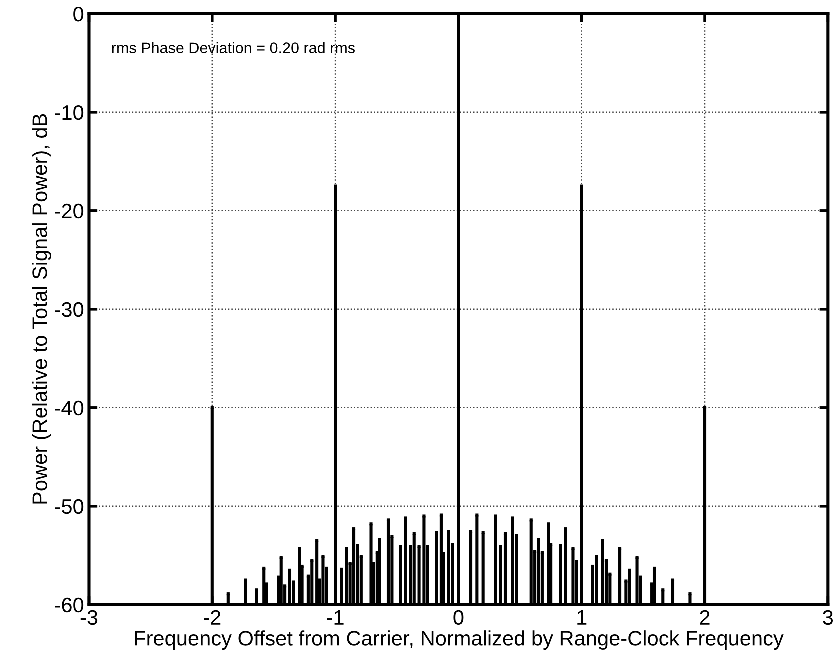 The image size is (834, 664). Describe the element at coordinates (705, 617) in the screenshot. I see `x-tick-label: 2` at that location.